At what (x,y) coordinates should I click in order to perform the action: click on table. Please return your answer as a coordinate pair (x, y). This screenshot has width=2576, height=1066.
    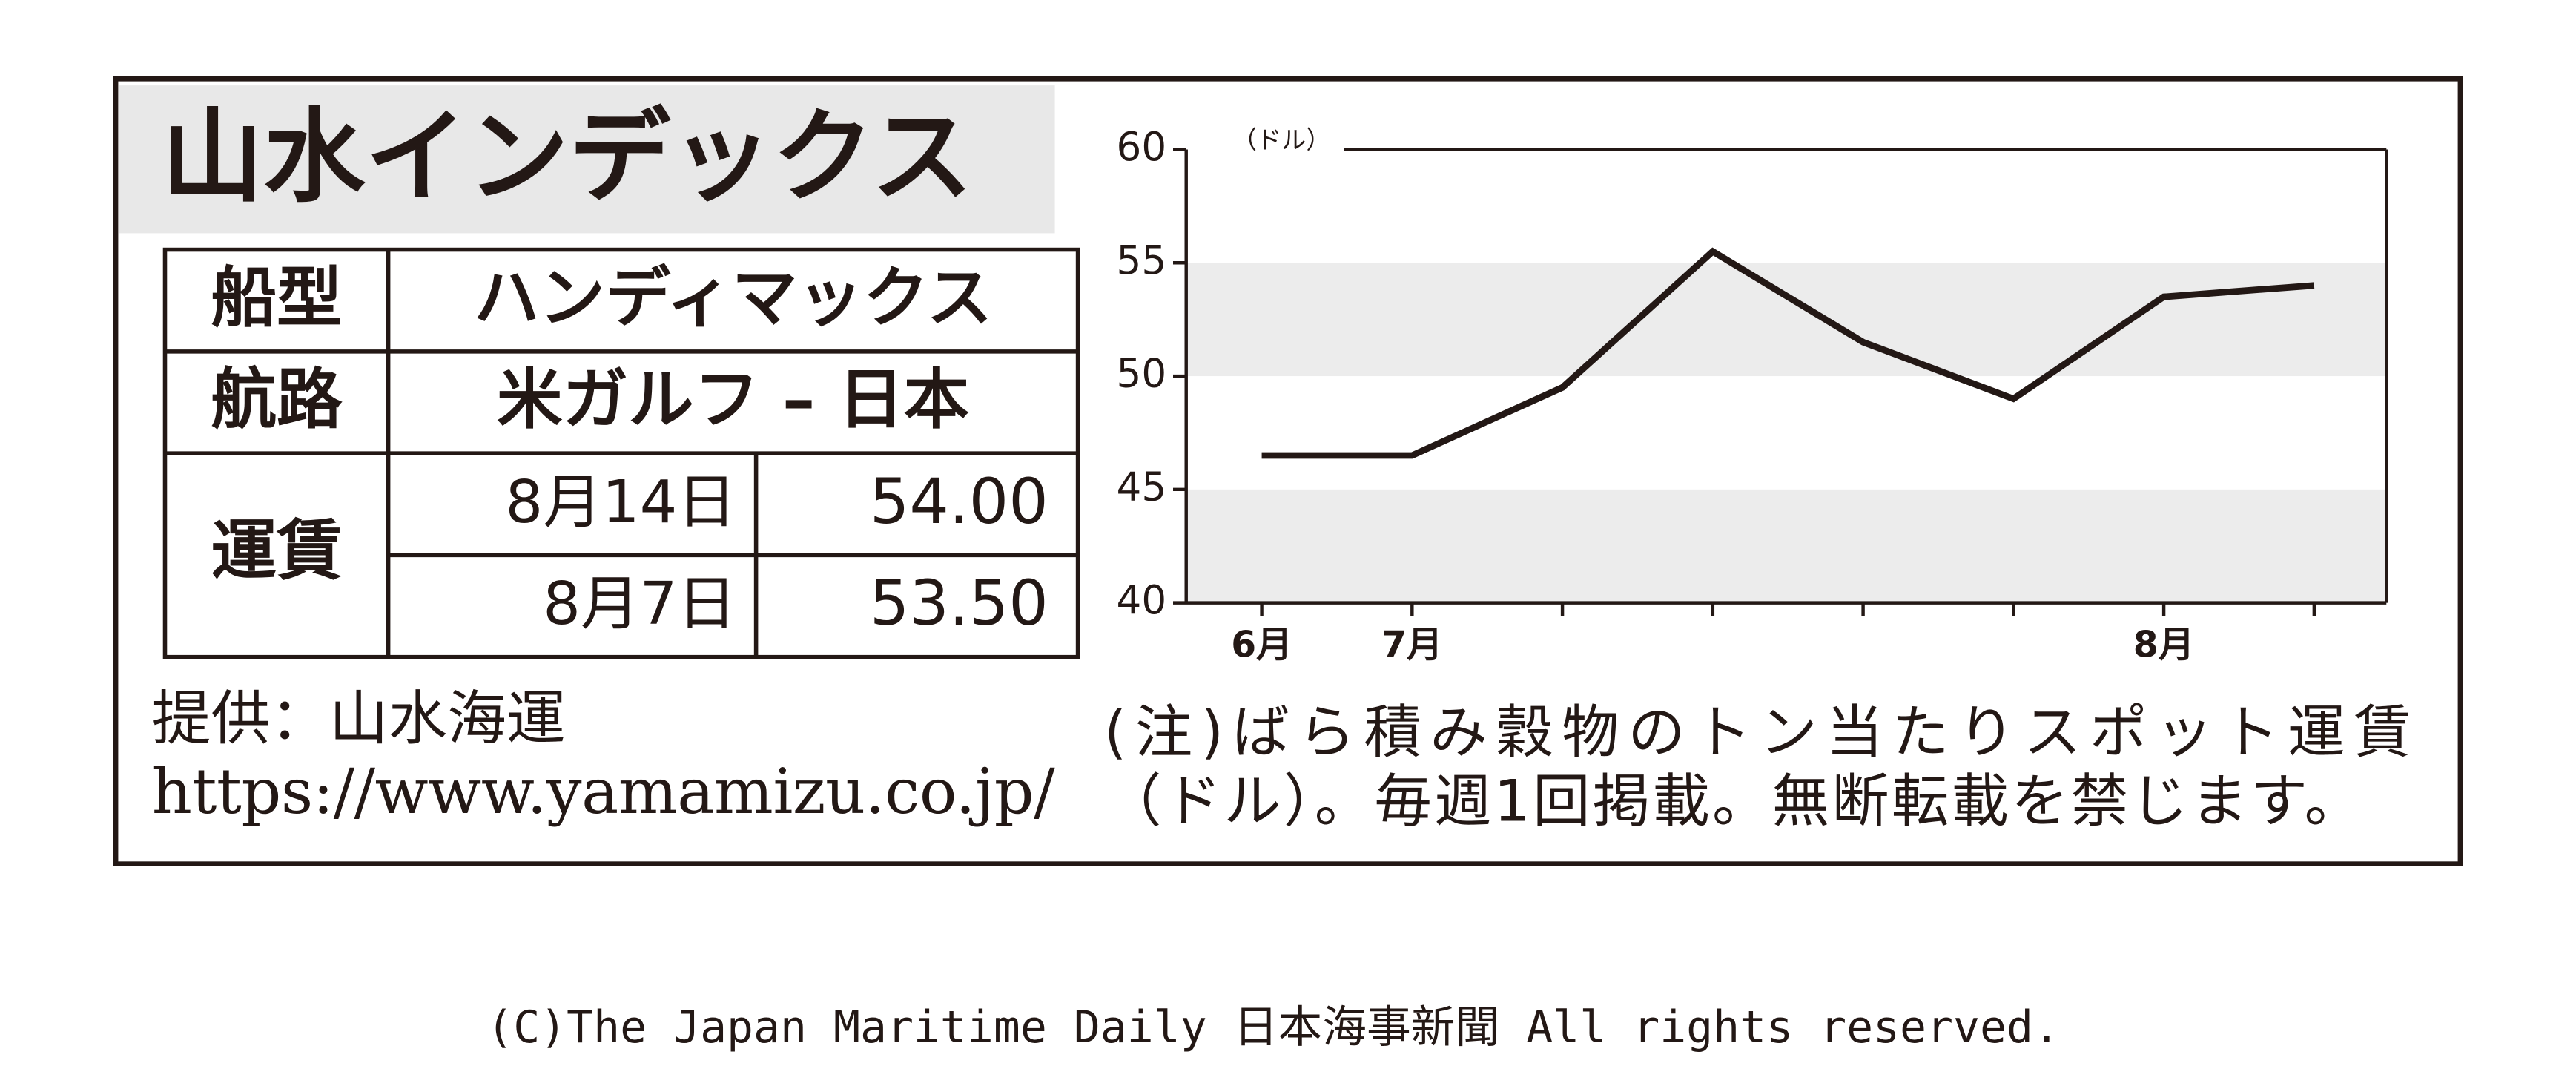
    Looking at the image, I should click on (621, 453).